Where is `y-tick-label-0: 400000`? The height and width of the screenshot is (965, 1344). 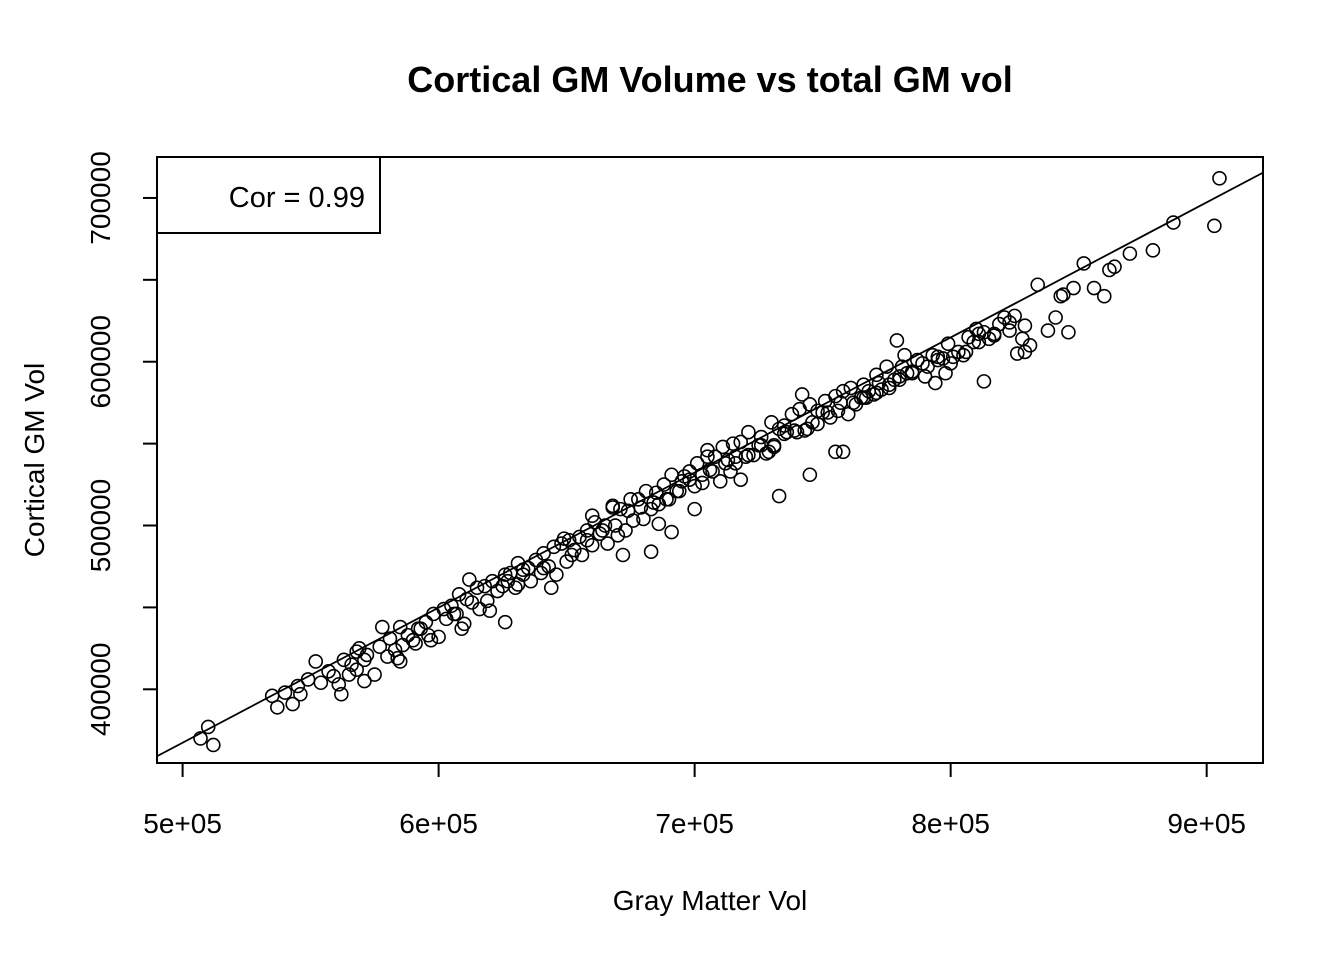
y-tick-label-0: 400000 is located at coordinates (100, 689).